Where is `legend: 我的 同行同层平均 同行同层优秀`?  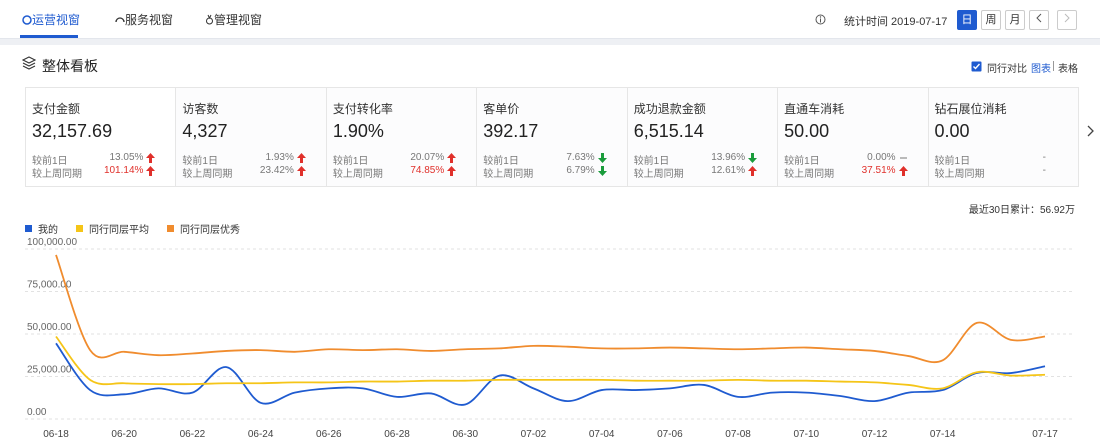 legend: 我的 同行同层平均 同行同层优秀 is located at coordinates (132, 228).